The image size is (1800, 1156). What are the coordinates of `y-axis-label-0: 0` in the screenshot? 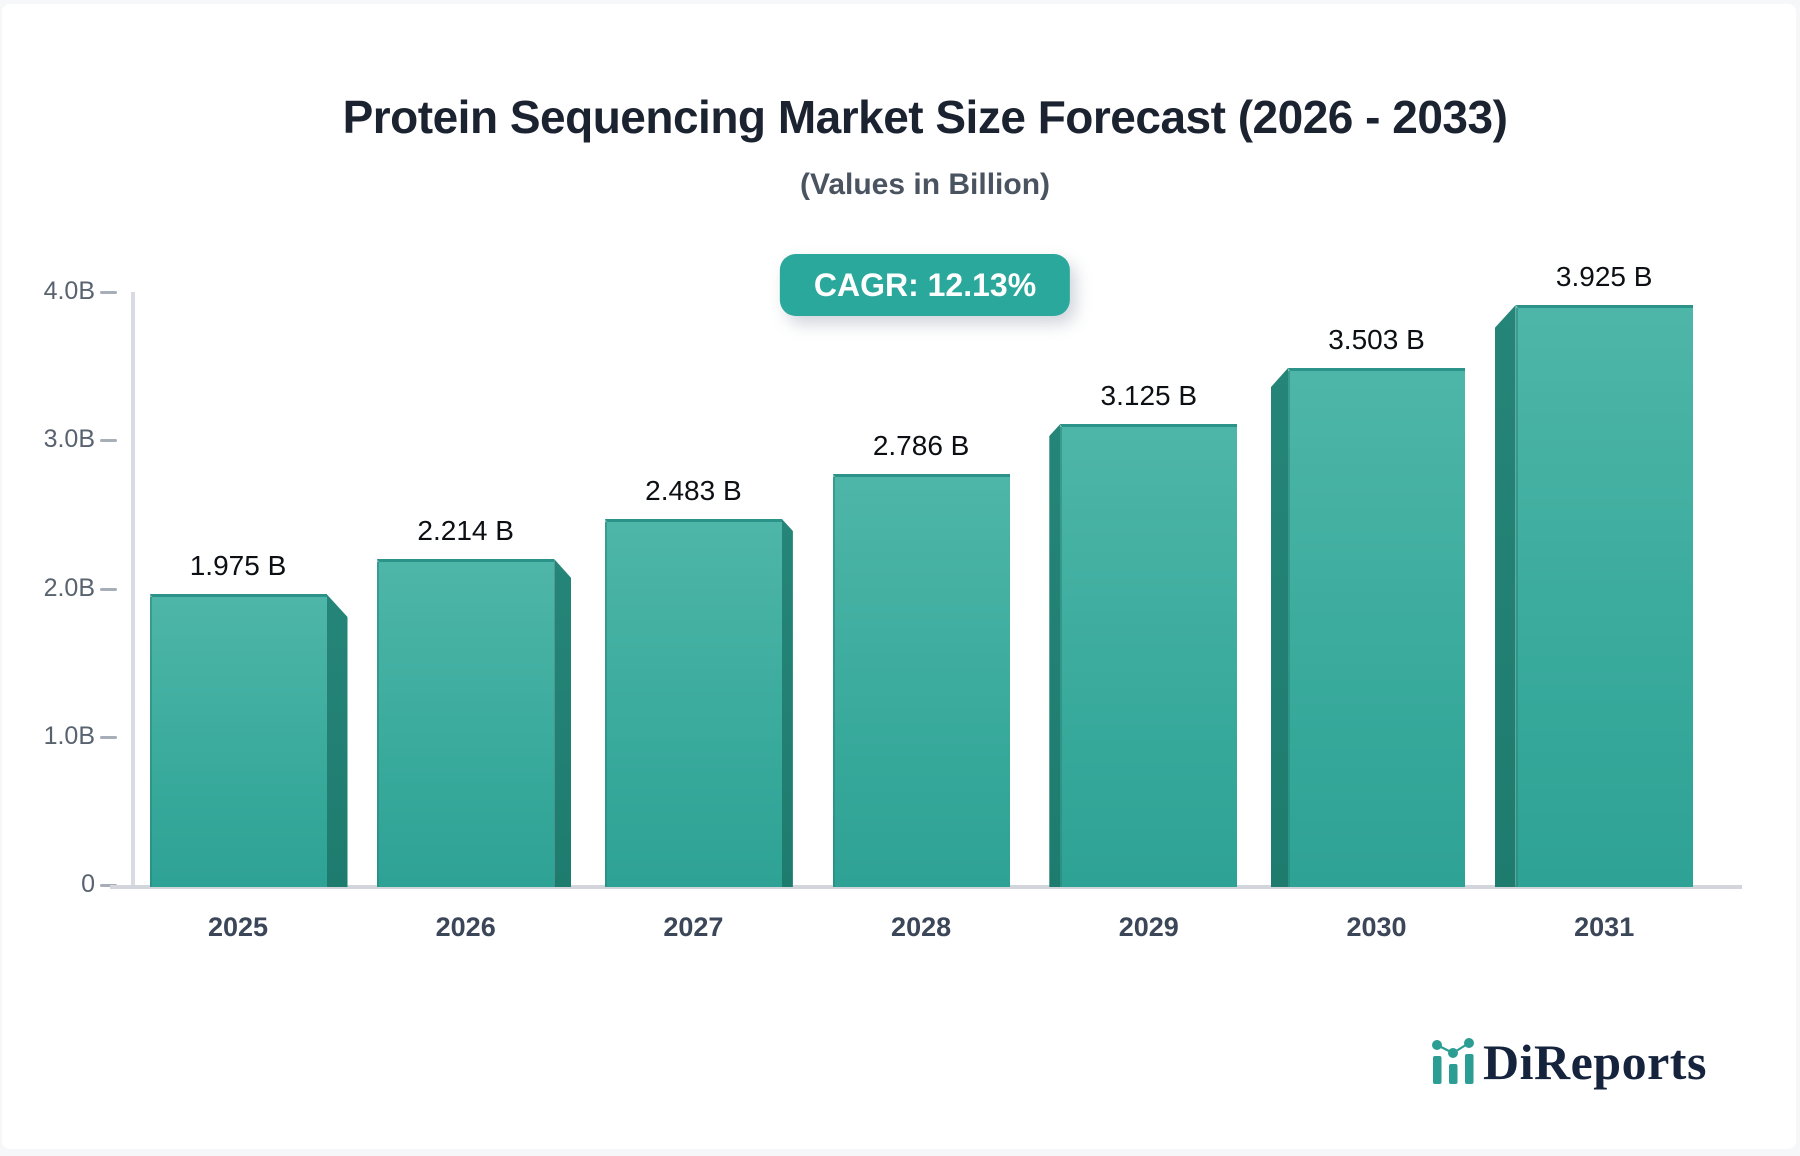 It's located at (88, 884).